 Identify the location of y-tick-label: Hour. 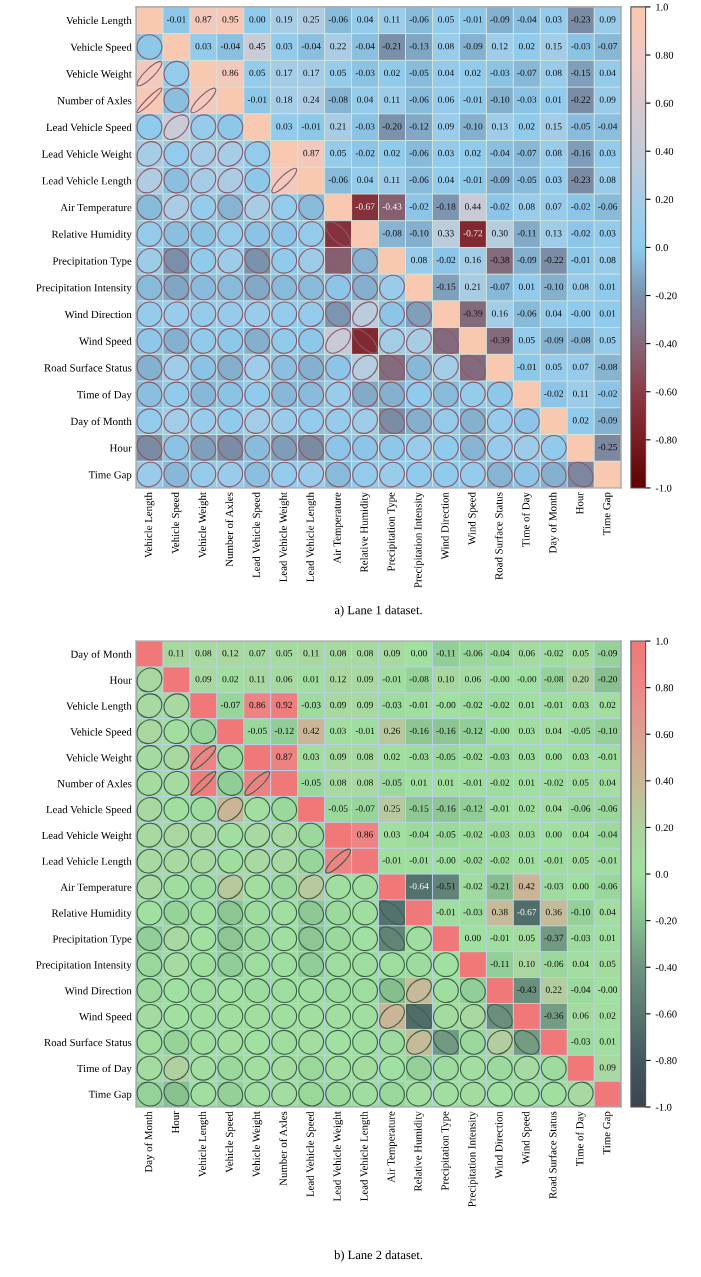
(120, 680).